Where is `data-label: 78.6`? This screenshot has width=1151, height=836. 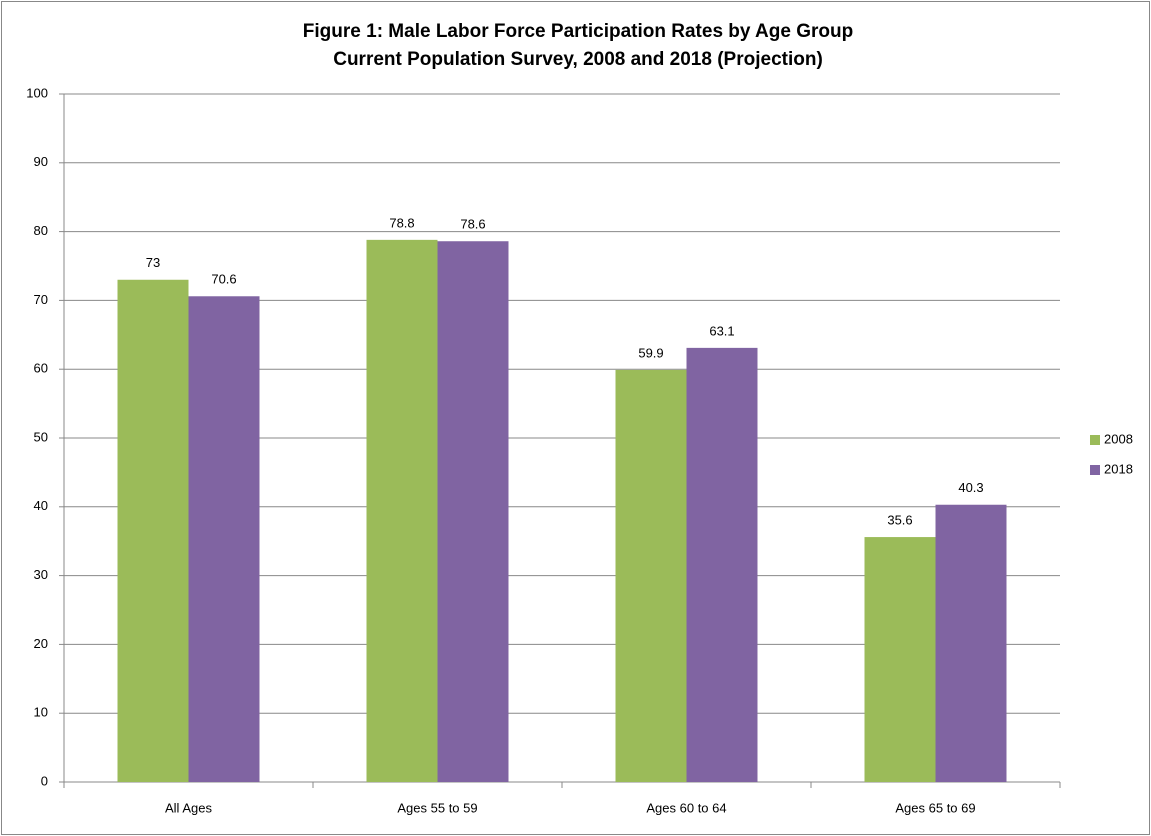 data-label: 78.6 is located at coordinates (472, 224).